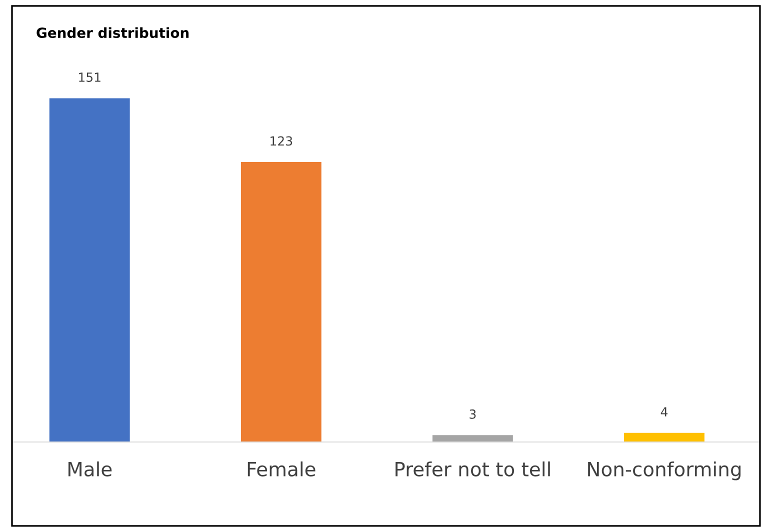  I want to click on chart-title: Gender distribution, so click(112, 32).